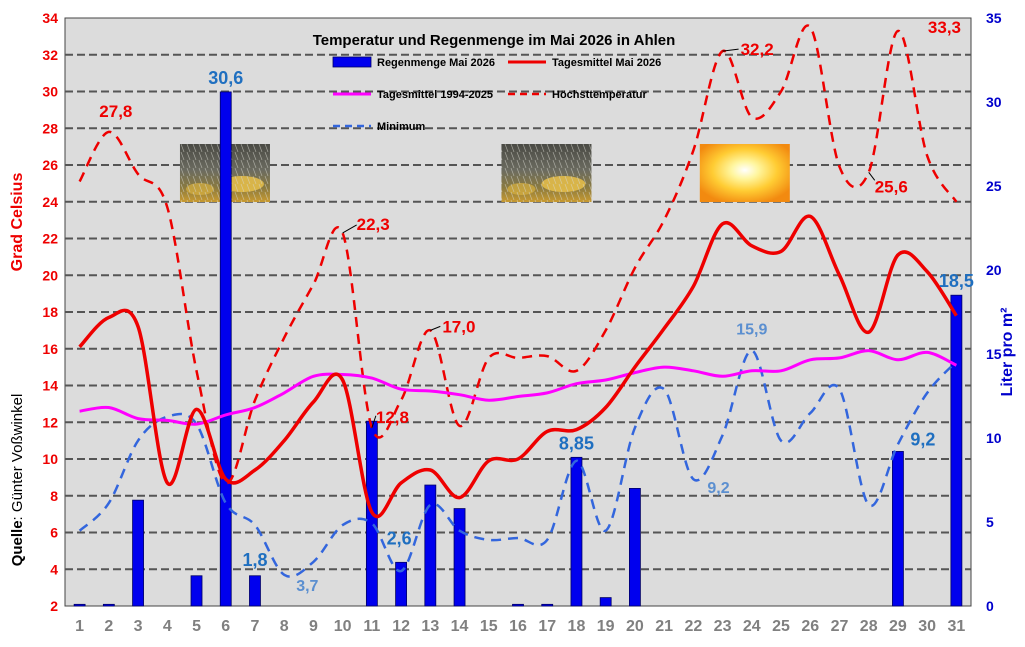 Image resolution: width=1025 pixels, height=647 pixels. I want to click on left-axis-label: Grad Celsius, so click(17, 222).